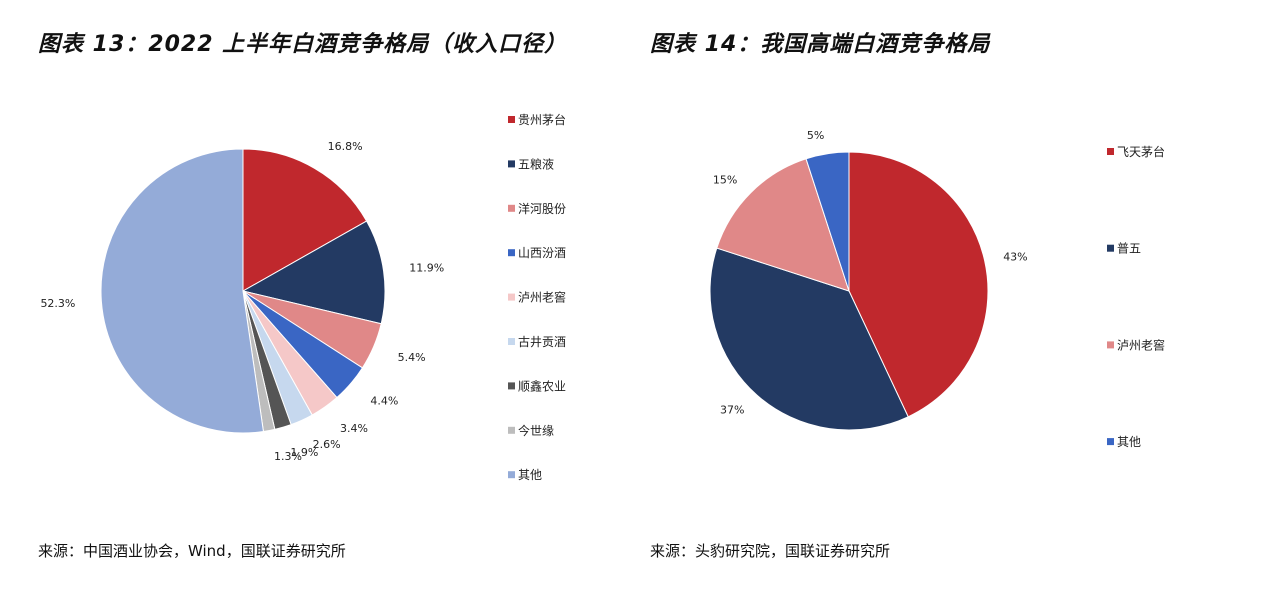  I want to click on chart-14-title: 图表 14：我国高端白酒竞争格局, so click(820, 44).